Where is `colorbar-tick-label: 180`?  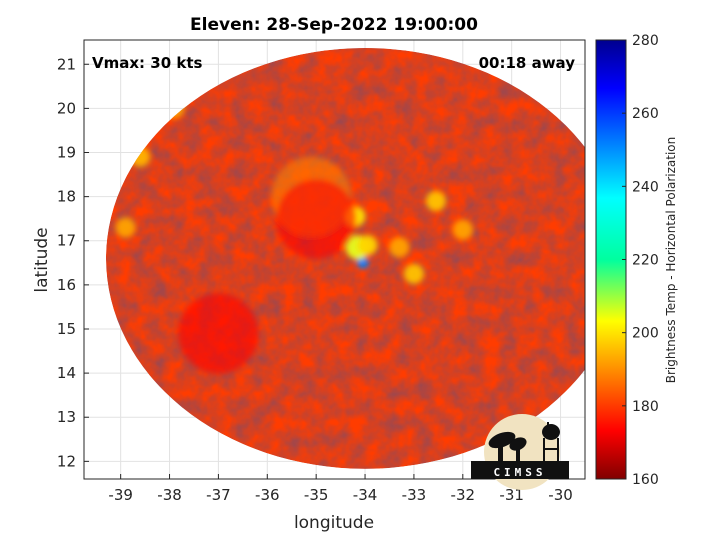
colorbar-tick-label: 180 is located at coordinates (645, 407).